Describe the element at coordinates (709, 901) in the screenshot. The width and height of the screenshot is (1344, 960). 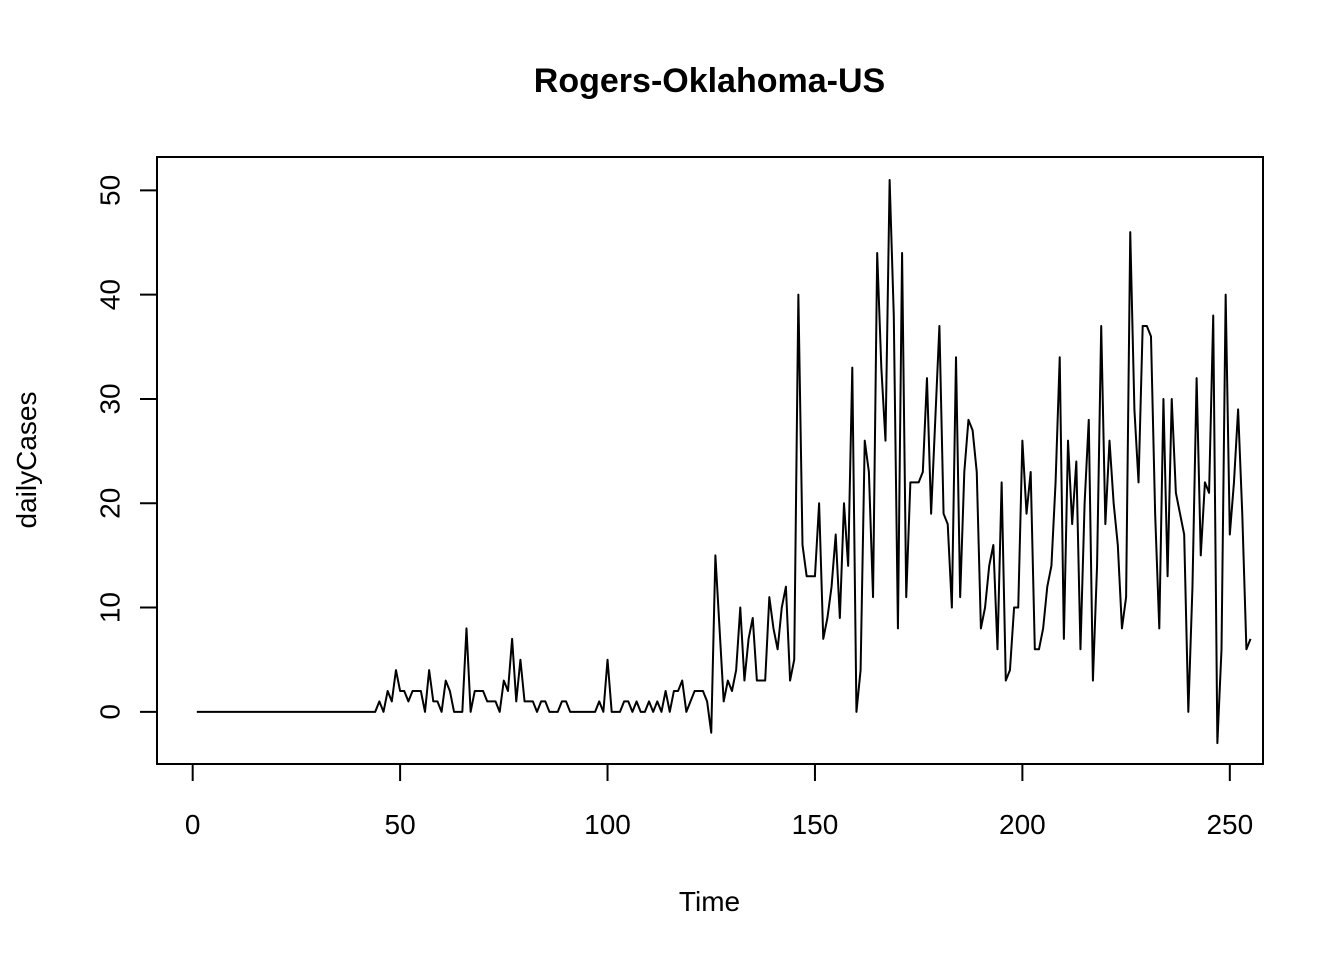
I see `x-axis-label: Time` at that location.